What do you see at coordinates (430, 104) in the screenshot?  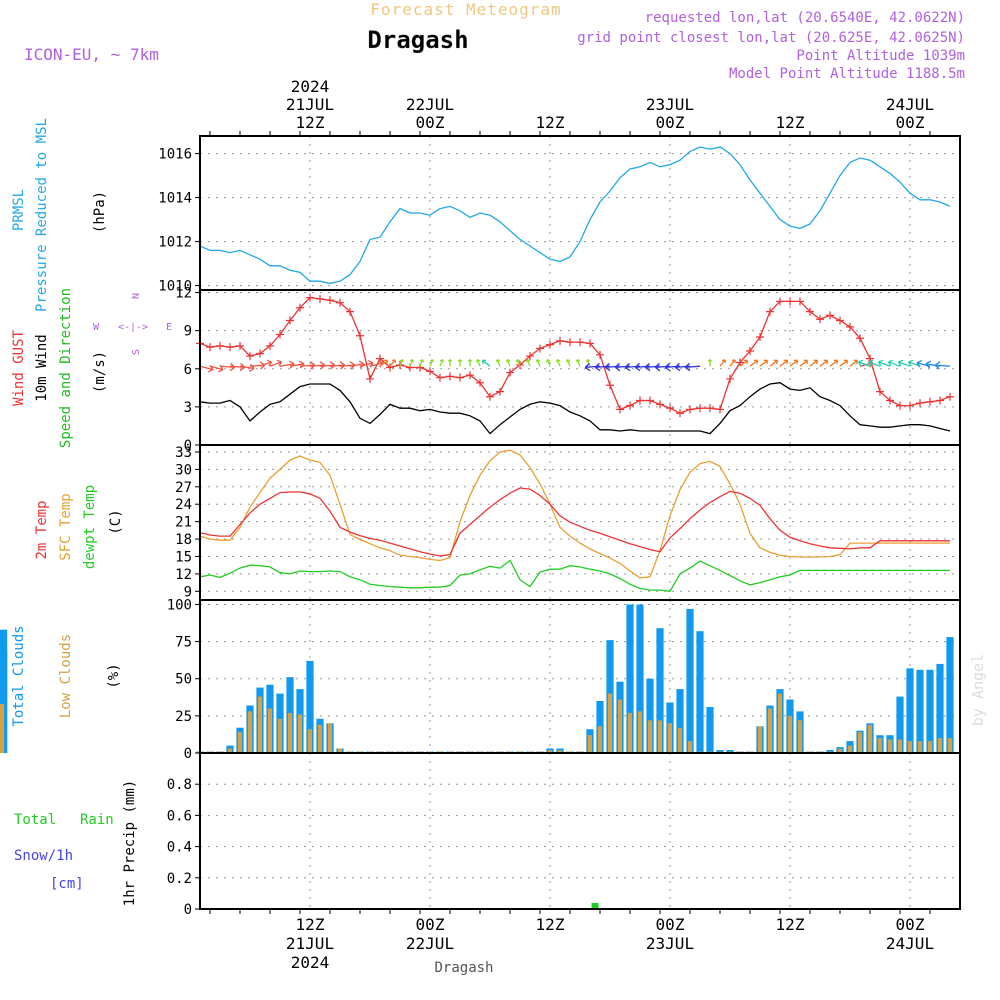 I see `time-label-top: 22JUL` at bounding box center [430, 104].